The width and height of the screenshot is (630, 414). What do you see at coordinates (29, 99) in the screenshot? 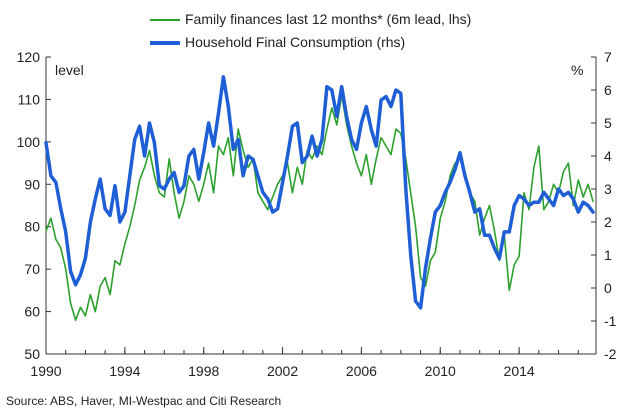
I see `left-axis-tick-label: 110` at bounding box center [29, 99].